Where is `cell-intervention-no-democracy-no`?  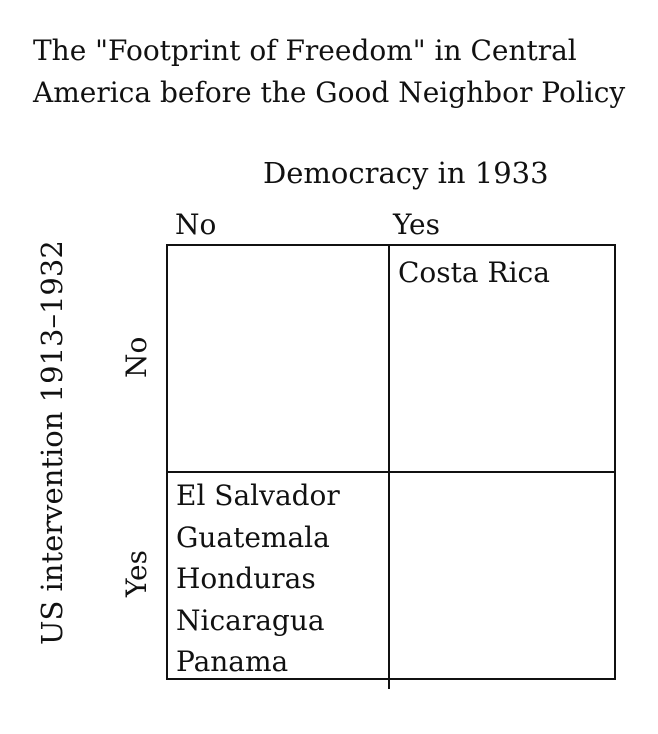
cell-intervention-no-democracy-no is located at coordinates (278, 358).